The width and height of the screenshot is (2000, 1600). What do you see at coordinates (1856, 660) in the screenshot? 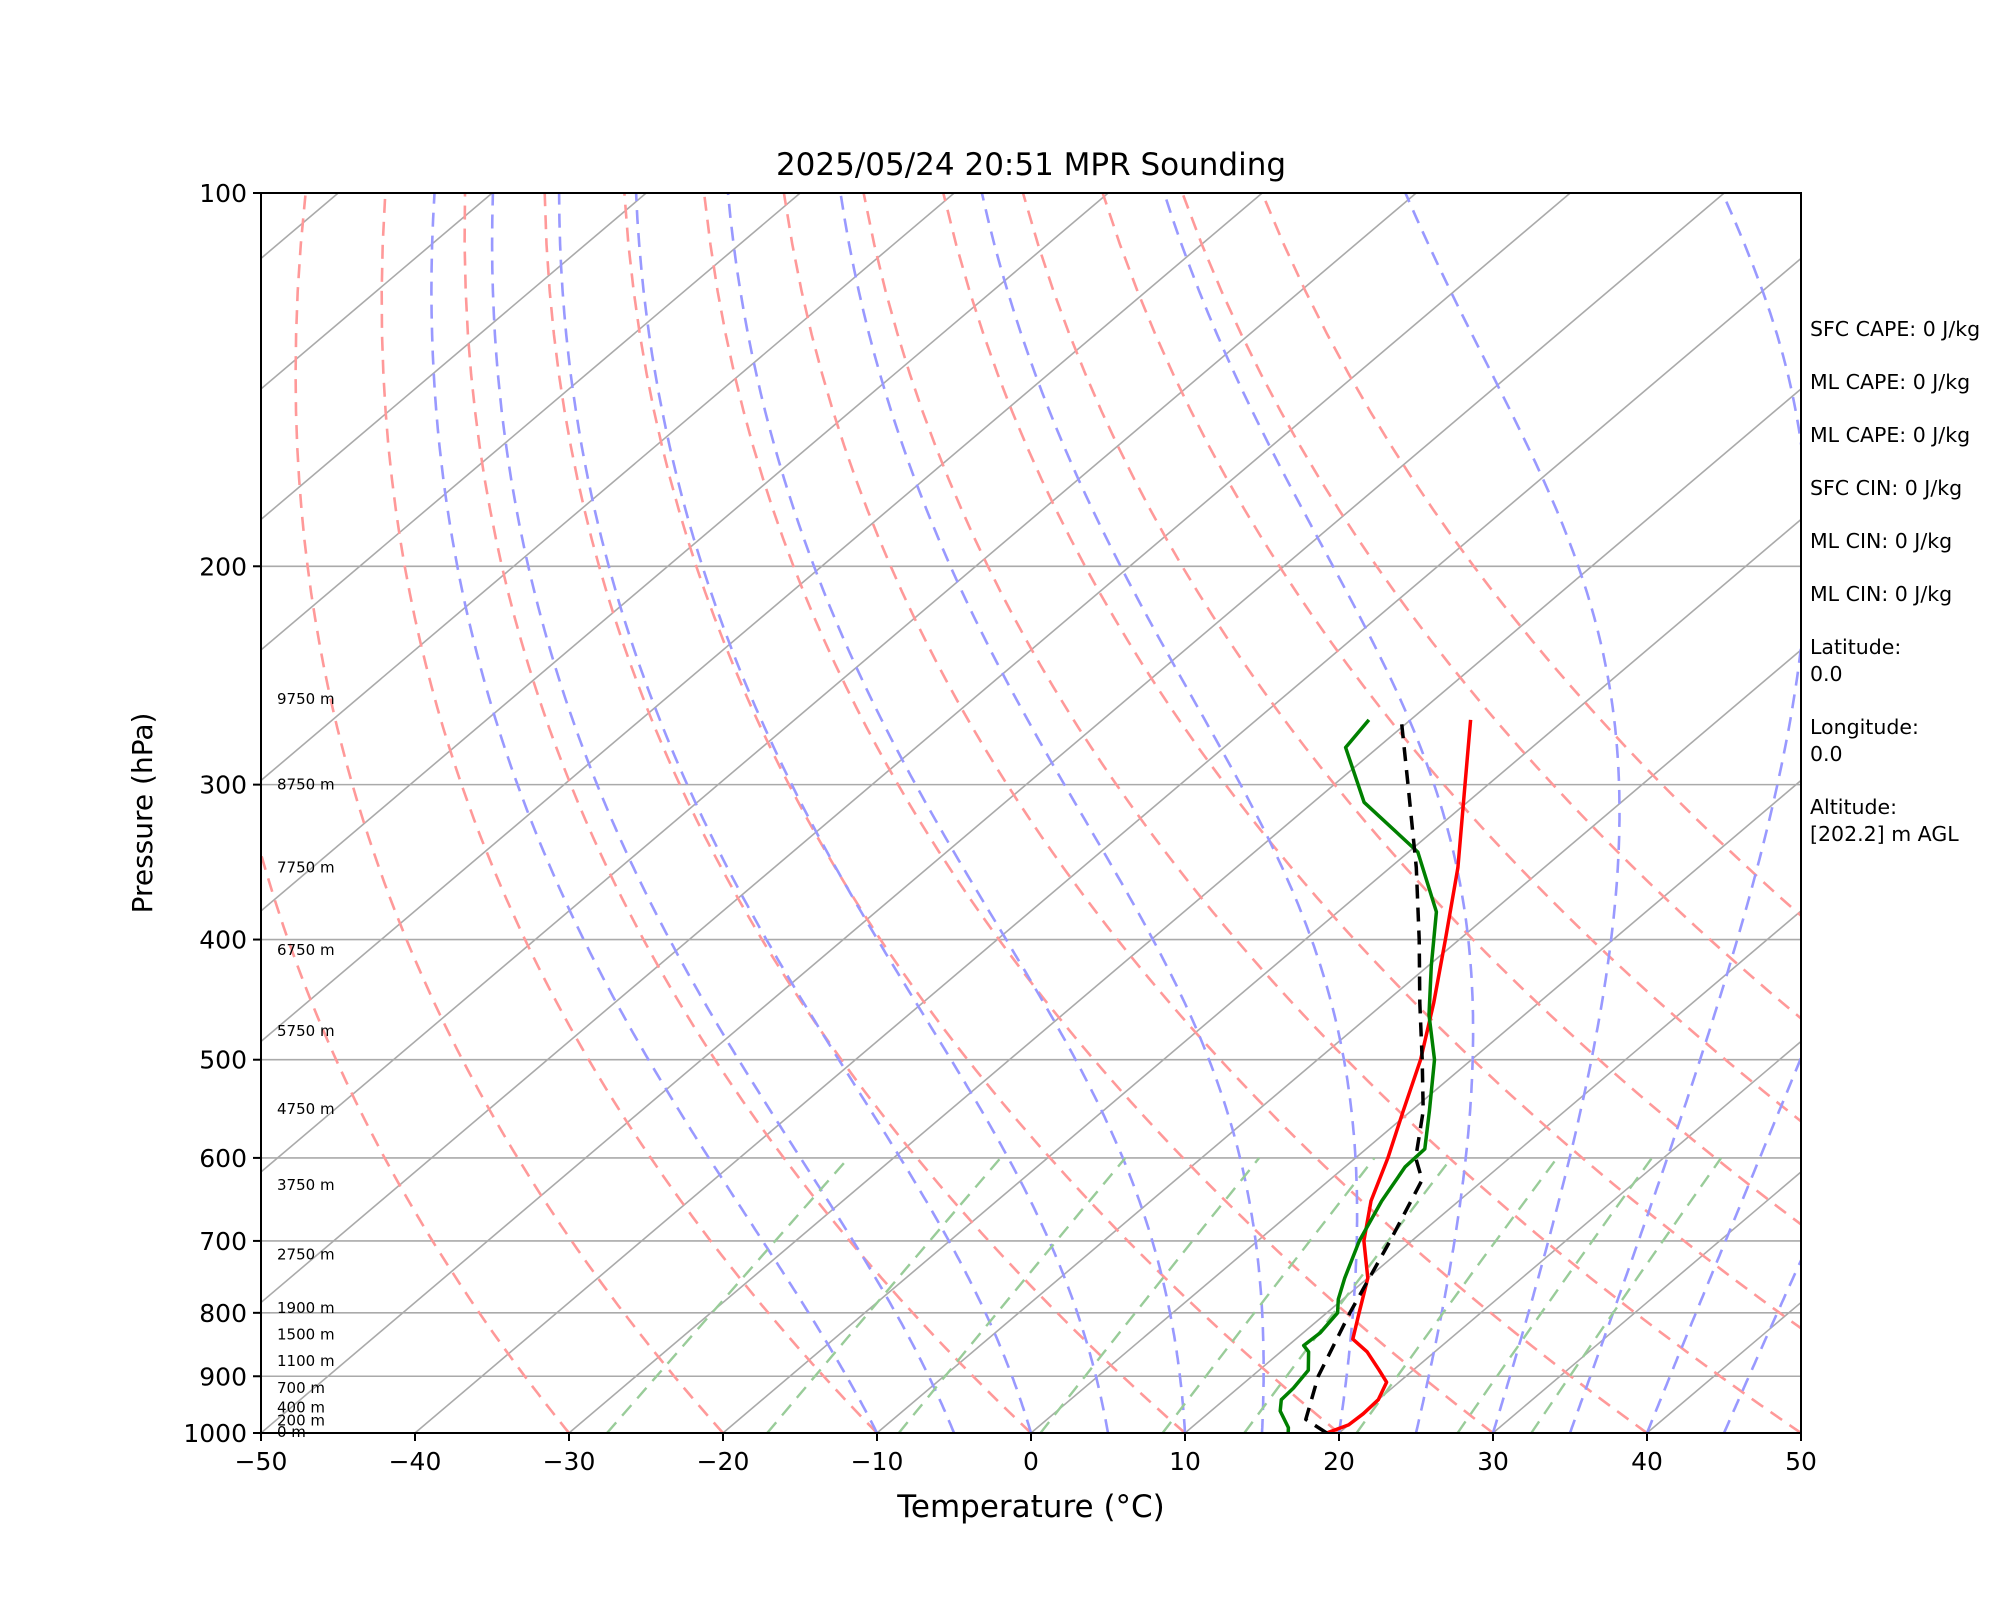
I see `stat-latitude: Latitude: 0.0` at bounding box center [1856, 660].